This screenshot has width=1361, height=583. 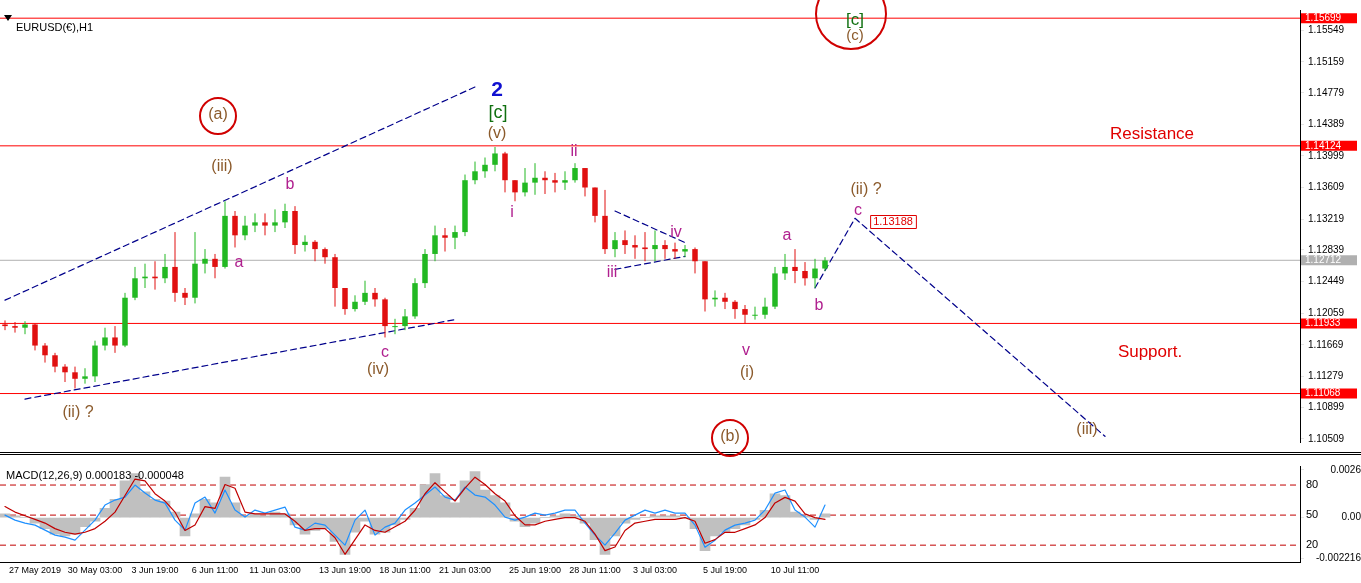 I want to click on y2-tick-label: 50, so click(x=1312, y=514).